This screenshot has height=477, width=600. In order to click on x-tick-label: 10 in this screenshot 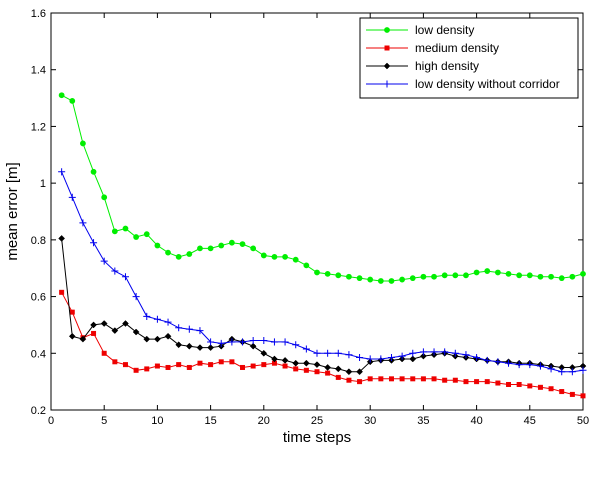, I will do `click(157, 421)`.